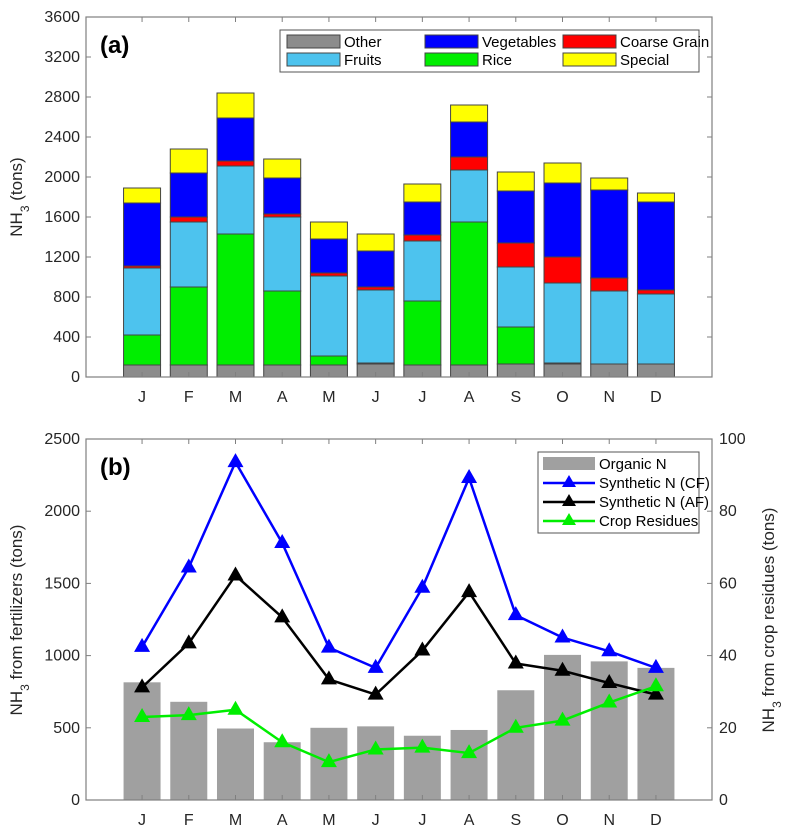  Describe the element at coordinates (562, 397) in the screenshot. I see `x-tick-label: O` at that location.